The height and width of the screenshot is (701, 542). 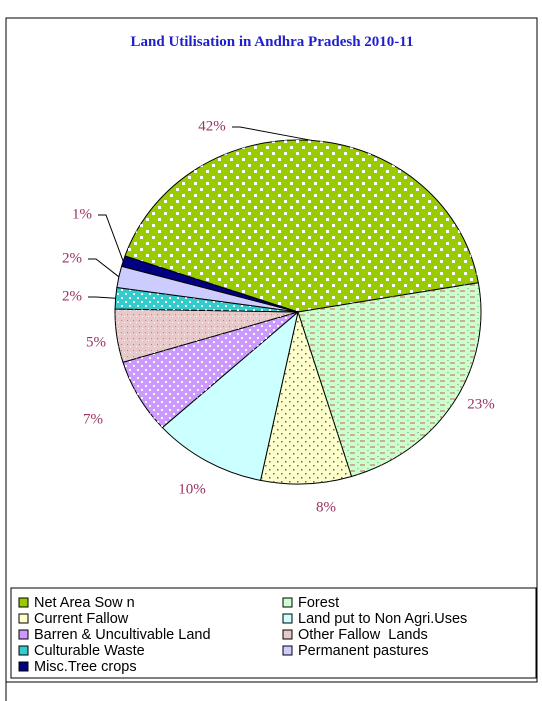 What do you see at coordinates (84, 603) in the screenshot?
I see `legend-label: Net Area Sow n` at bounding box center [84, 603].